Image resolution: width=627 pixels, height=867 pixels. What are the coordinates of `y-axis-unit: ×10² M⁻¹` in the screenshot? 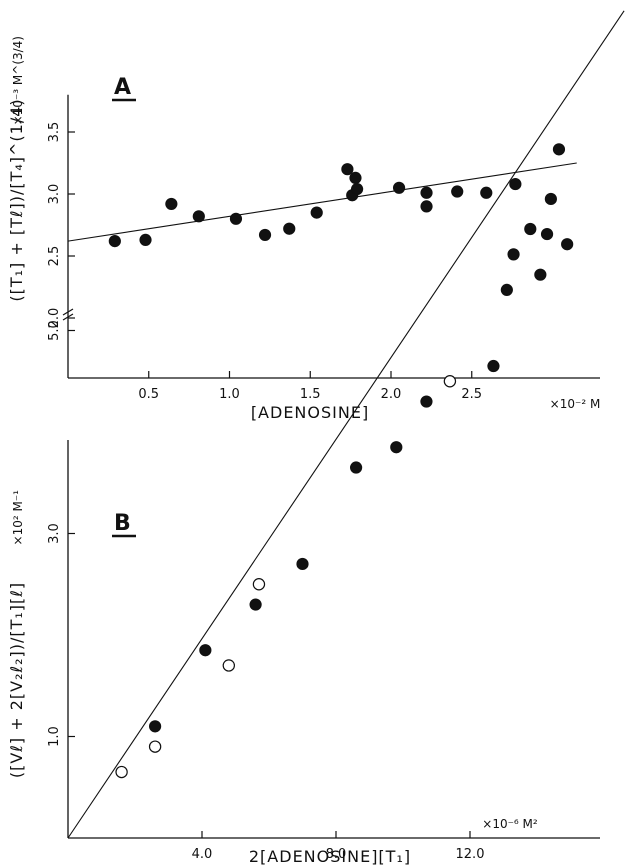 It's located at (18, 518).